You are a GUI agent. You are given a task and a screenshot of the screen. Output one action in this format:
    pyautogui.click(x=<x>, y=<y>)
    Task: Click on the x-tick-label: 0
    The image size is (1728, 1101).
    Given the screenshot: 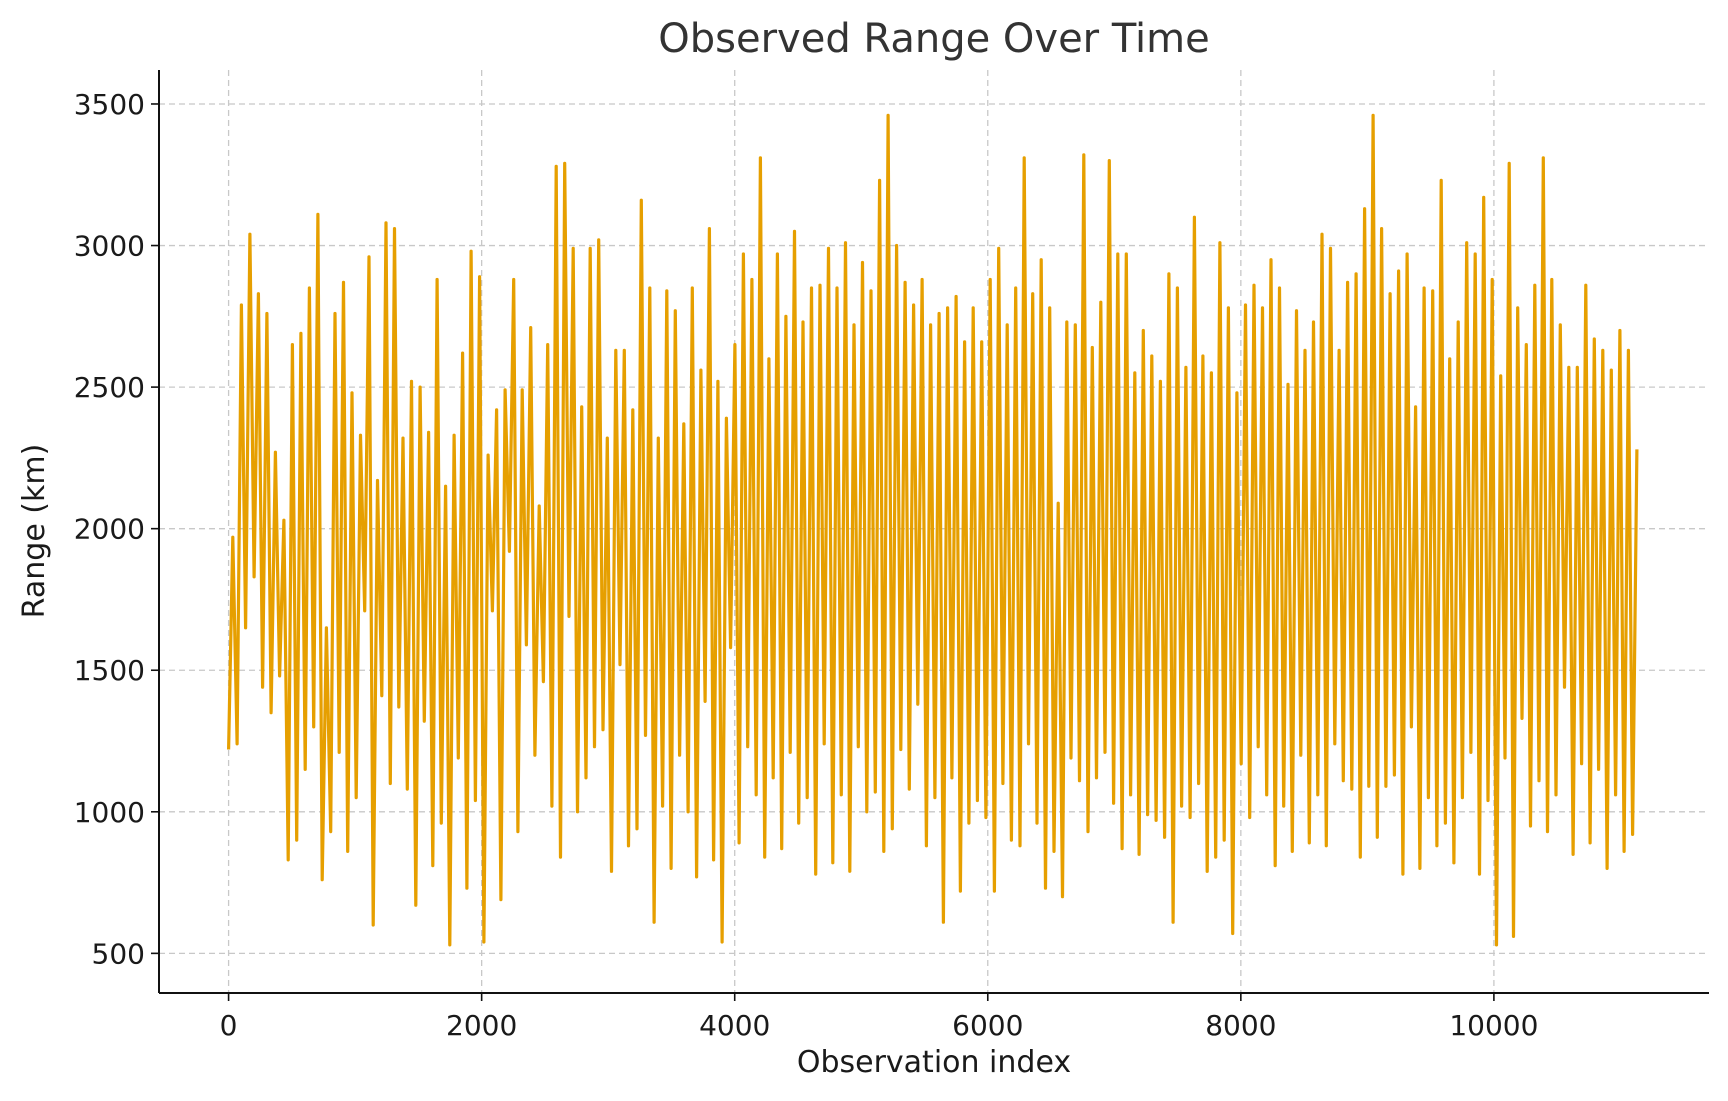 What is the action you would take?
    pyautogui.click(x=229, y=1025)
    